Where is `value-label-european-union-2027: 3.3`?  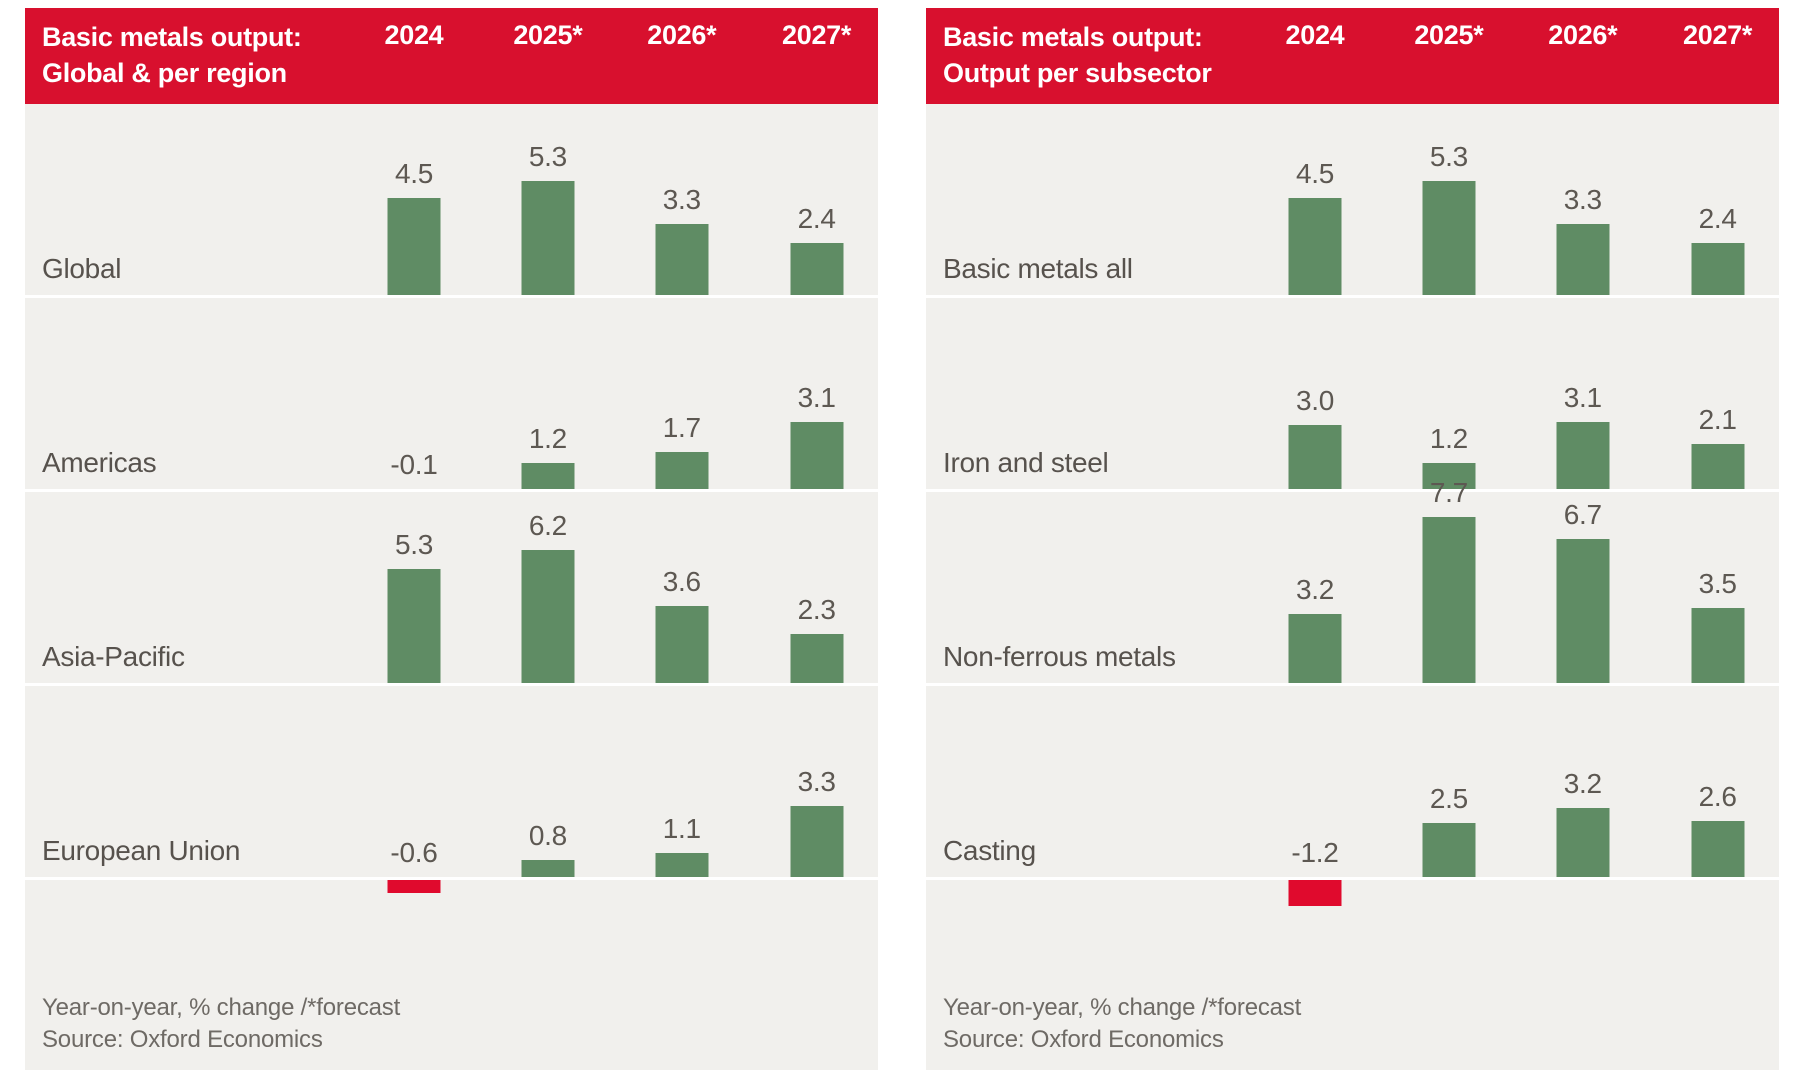 value-label-european-union-2027: 3.3 is located at coordinates (816, 782).